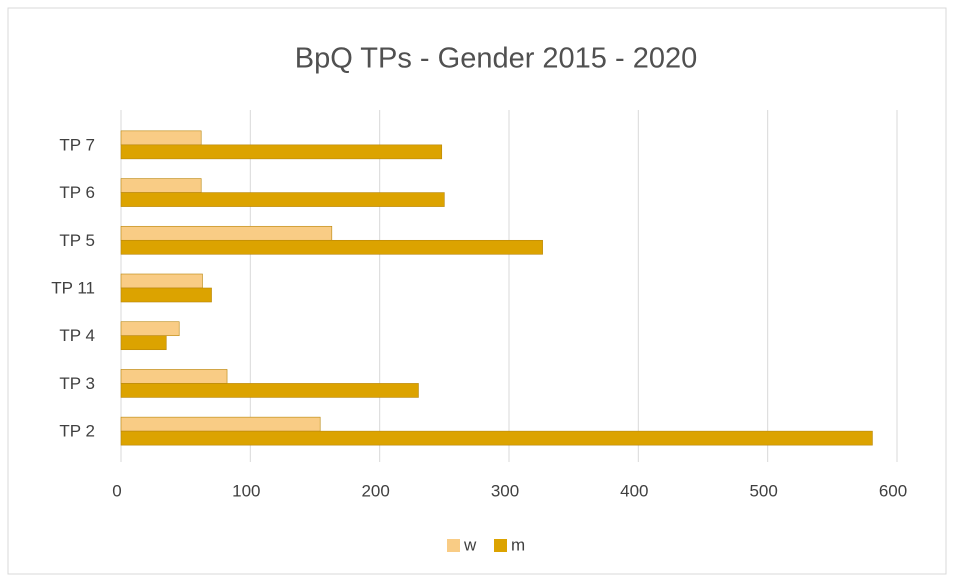 Image resolution: width=956 pixels, height=581 pixels. Describe the element at coordinates (375, 490) in the screenshot. I see `x-tick-label: 200` at that location.